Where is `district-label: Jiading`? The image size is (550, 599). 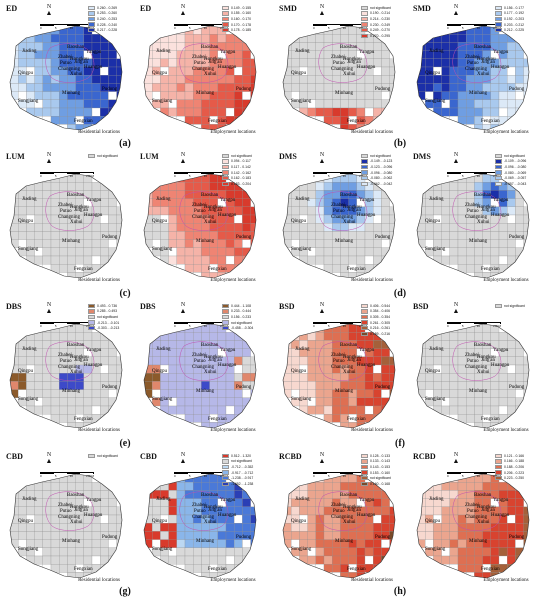
district-label: Jiading is located at coordinates (163, 499).